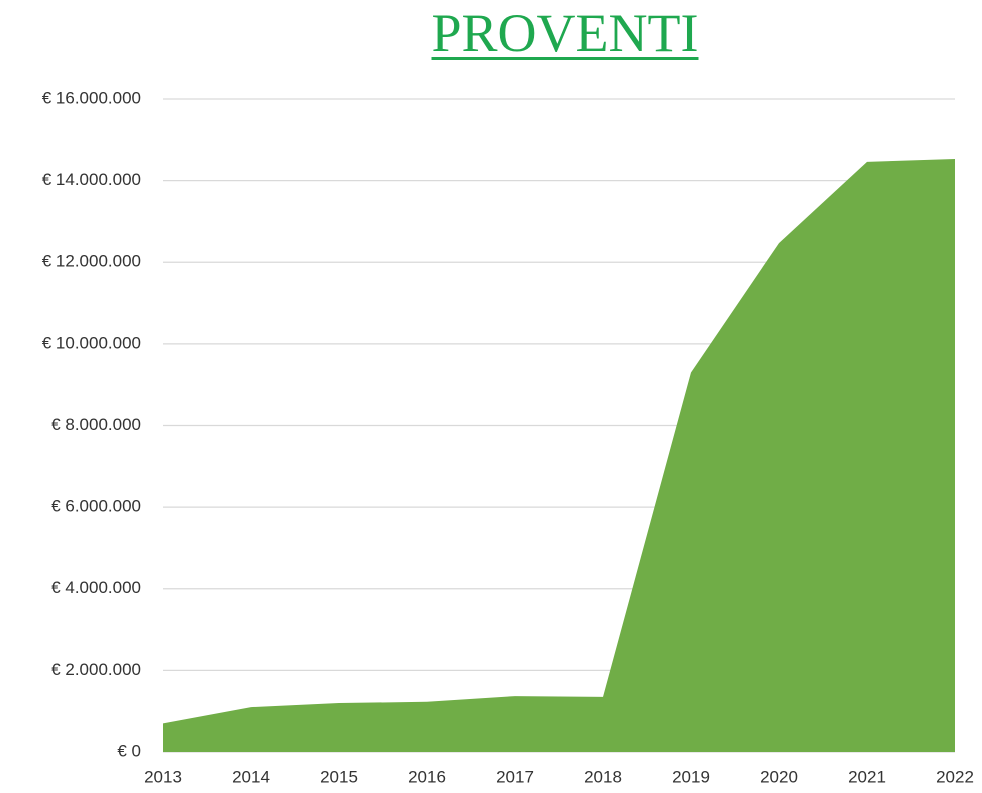  What do you see at coordinates (91, 179) in the screenshot?
I see `y-tick-label: € 14.000.000` at bounding box center [91, 179].